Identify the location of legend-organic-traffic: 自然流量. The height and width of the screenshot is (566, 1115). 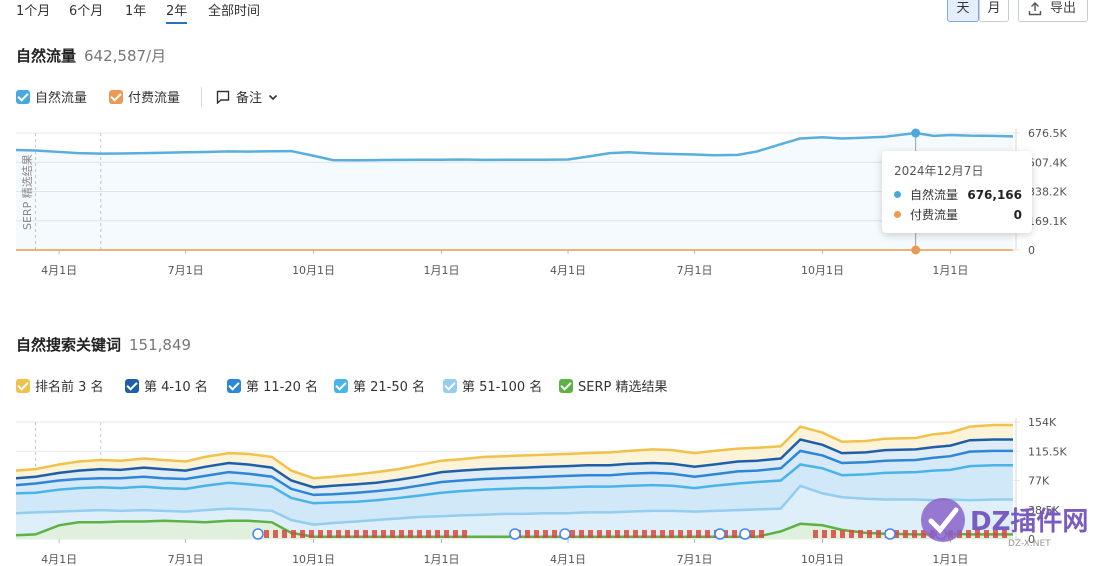
(51, 96).